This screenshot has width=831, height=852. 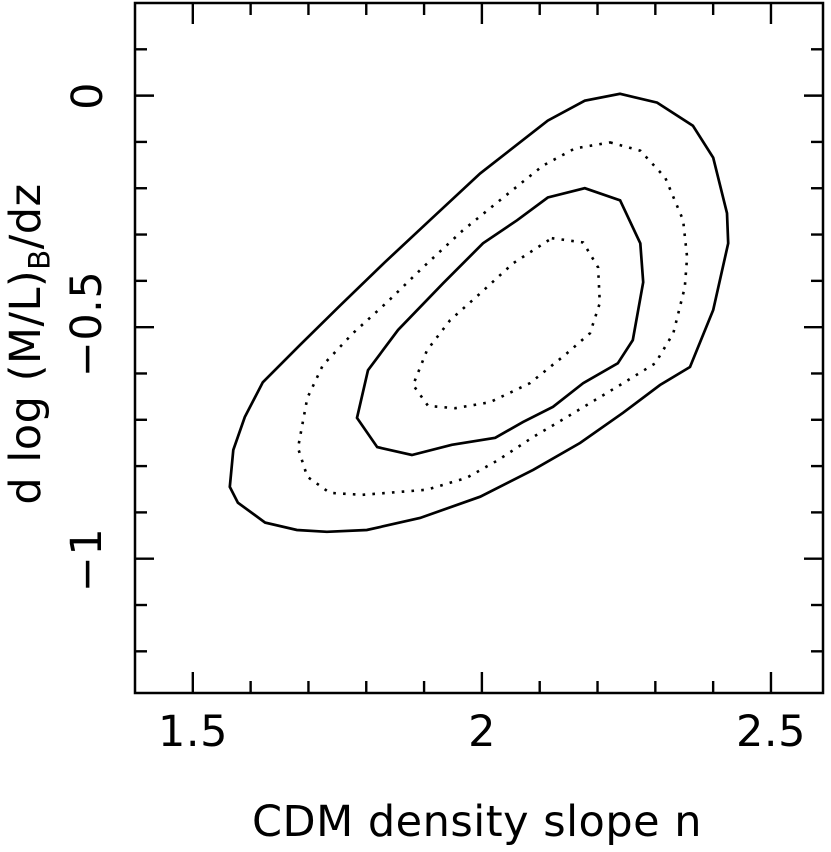 I want to click on y-axis-title: d log (M/L)B/dz, so click(x=29, y=344).